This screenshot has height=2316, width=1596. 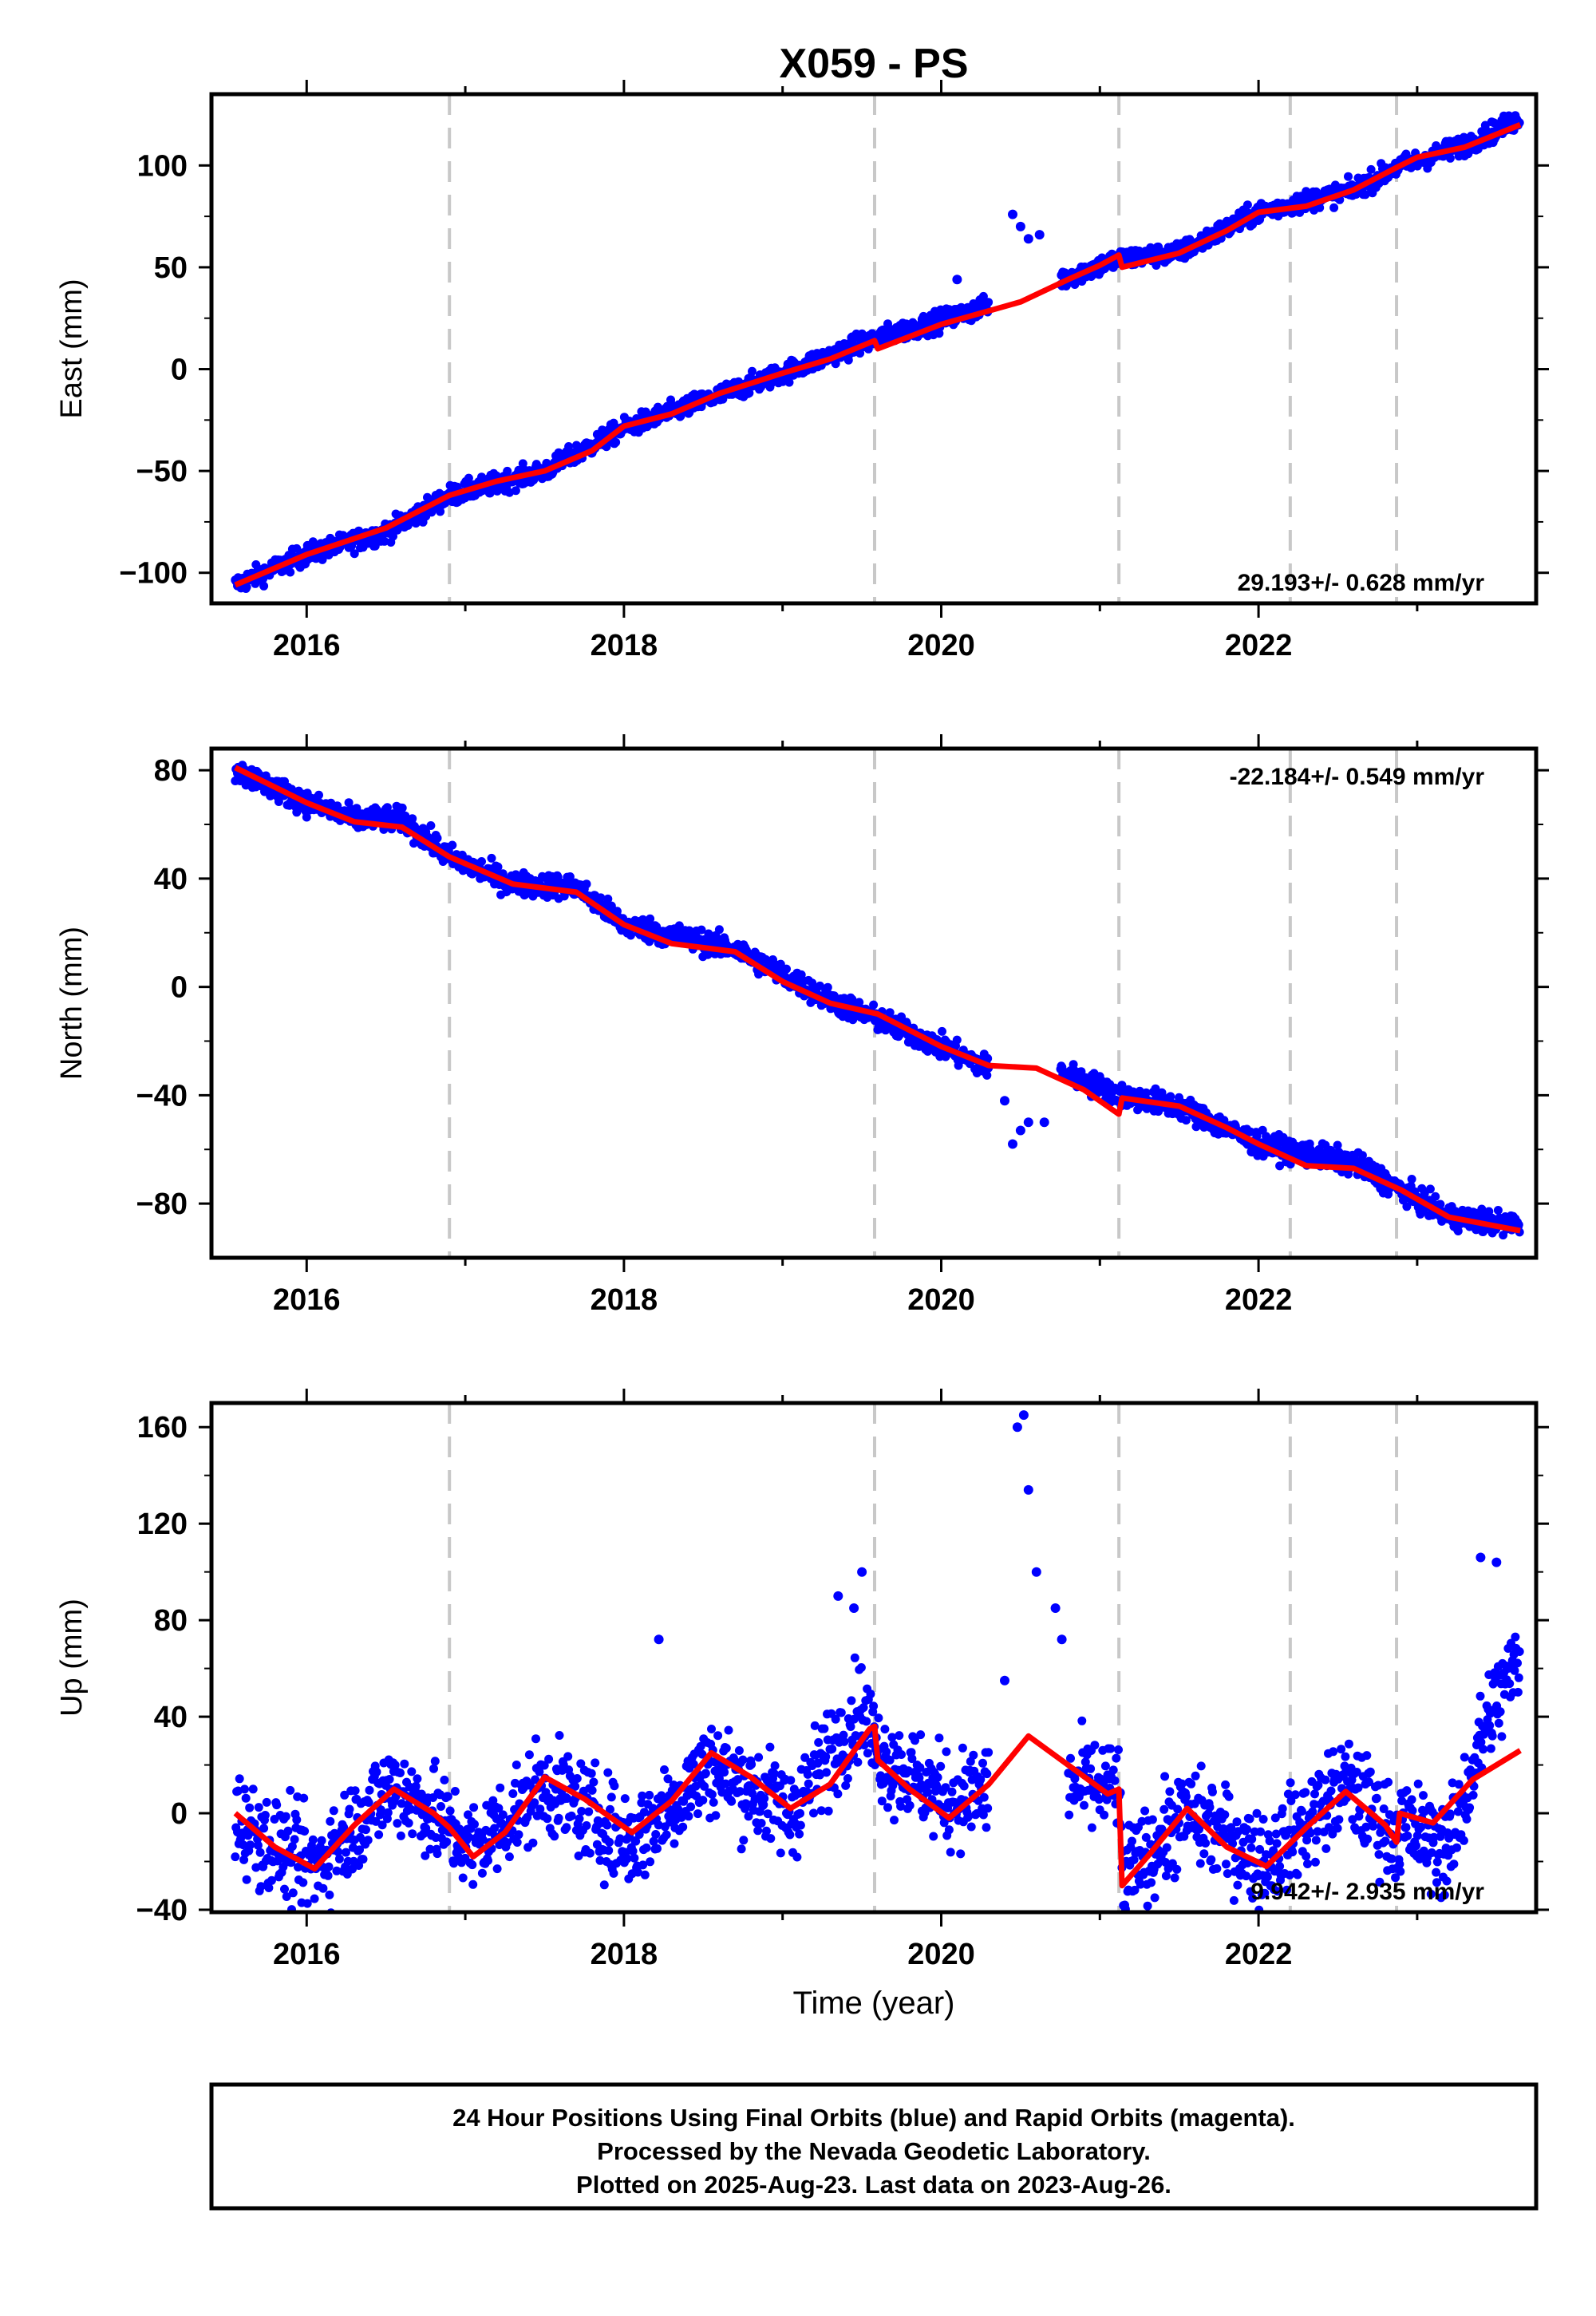 What do you see at coordinates (72, 348) in the screenshot?
I see `east-axis-label: East (mm)` at bounding box center [72, 348].